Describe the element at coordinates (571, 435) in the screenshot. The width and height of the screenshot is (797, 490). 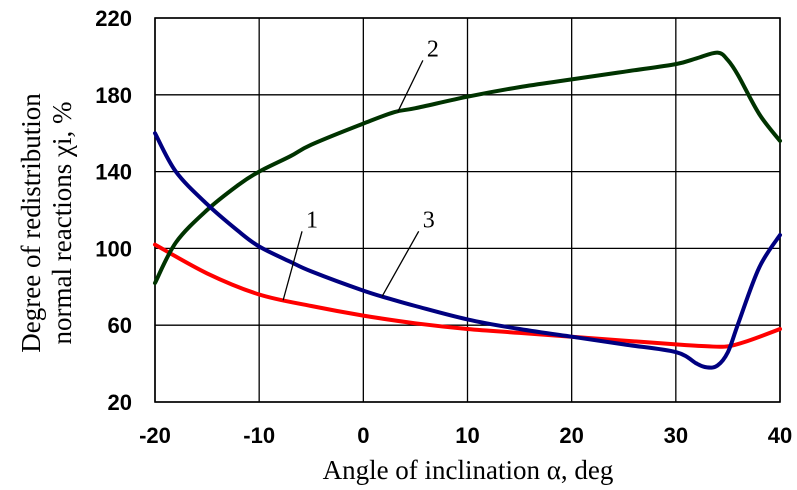
I see `x-tick-label: 20` at that location.